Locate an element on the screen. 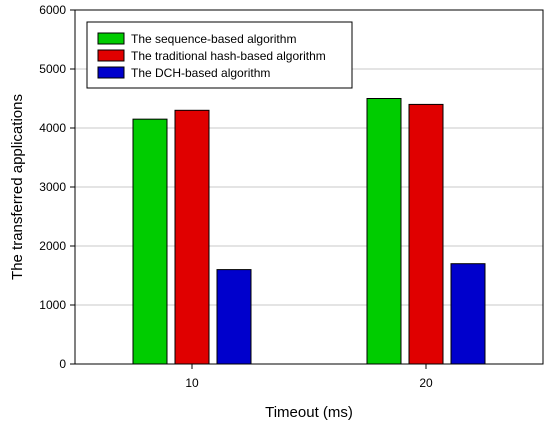  y-tick-label: 3000 is located at coordinates (52, 187).